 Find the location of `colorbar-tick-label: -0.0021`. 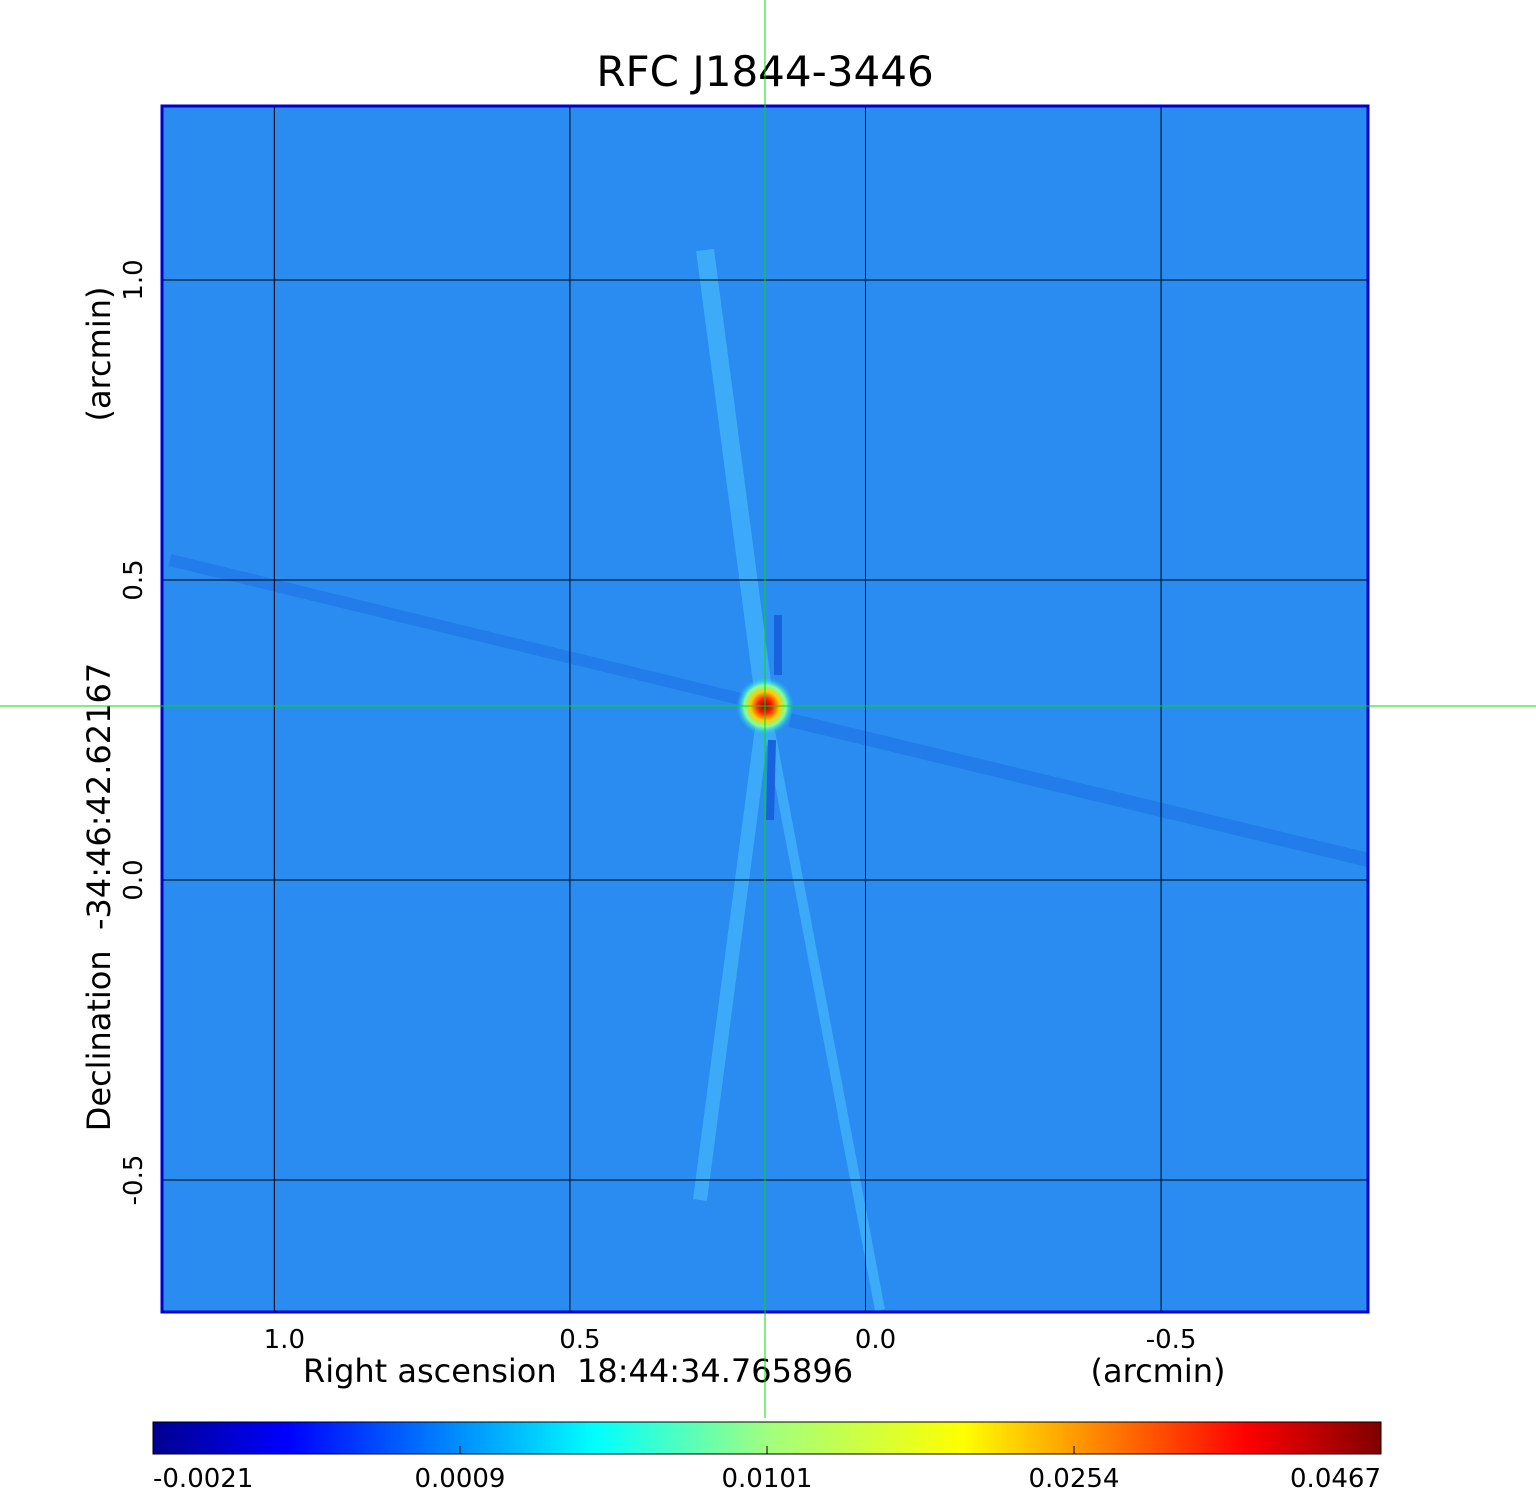

colorbar-tick-label: -0.0021 is located at coordinates (203, 1479).